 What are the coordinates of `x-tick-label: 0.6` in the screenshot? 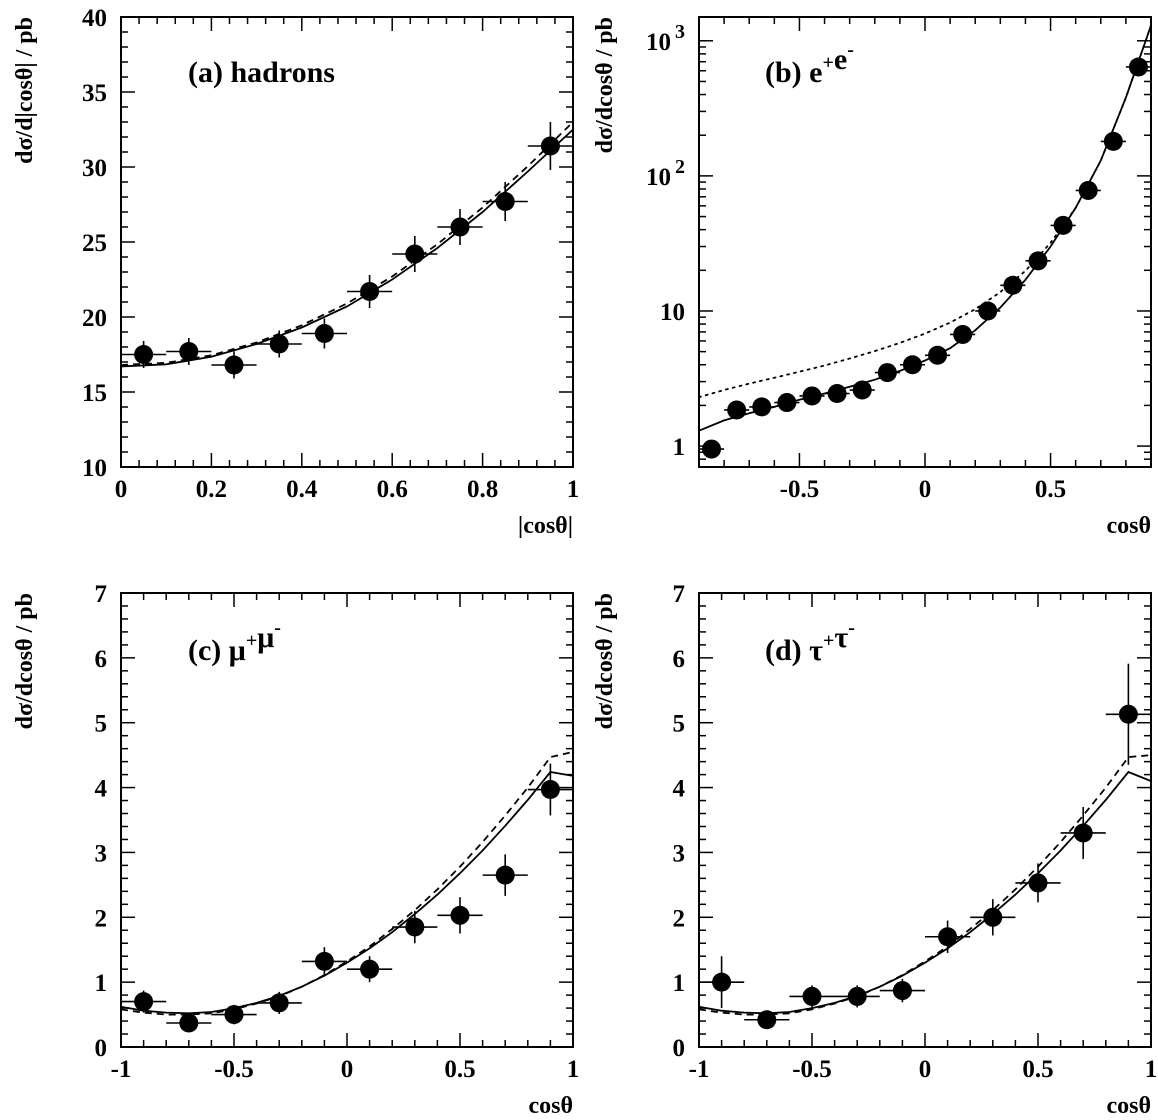 It's located at (392, 489).